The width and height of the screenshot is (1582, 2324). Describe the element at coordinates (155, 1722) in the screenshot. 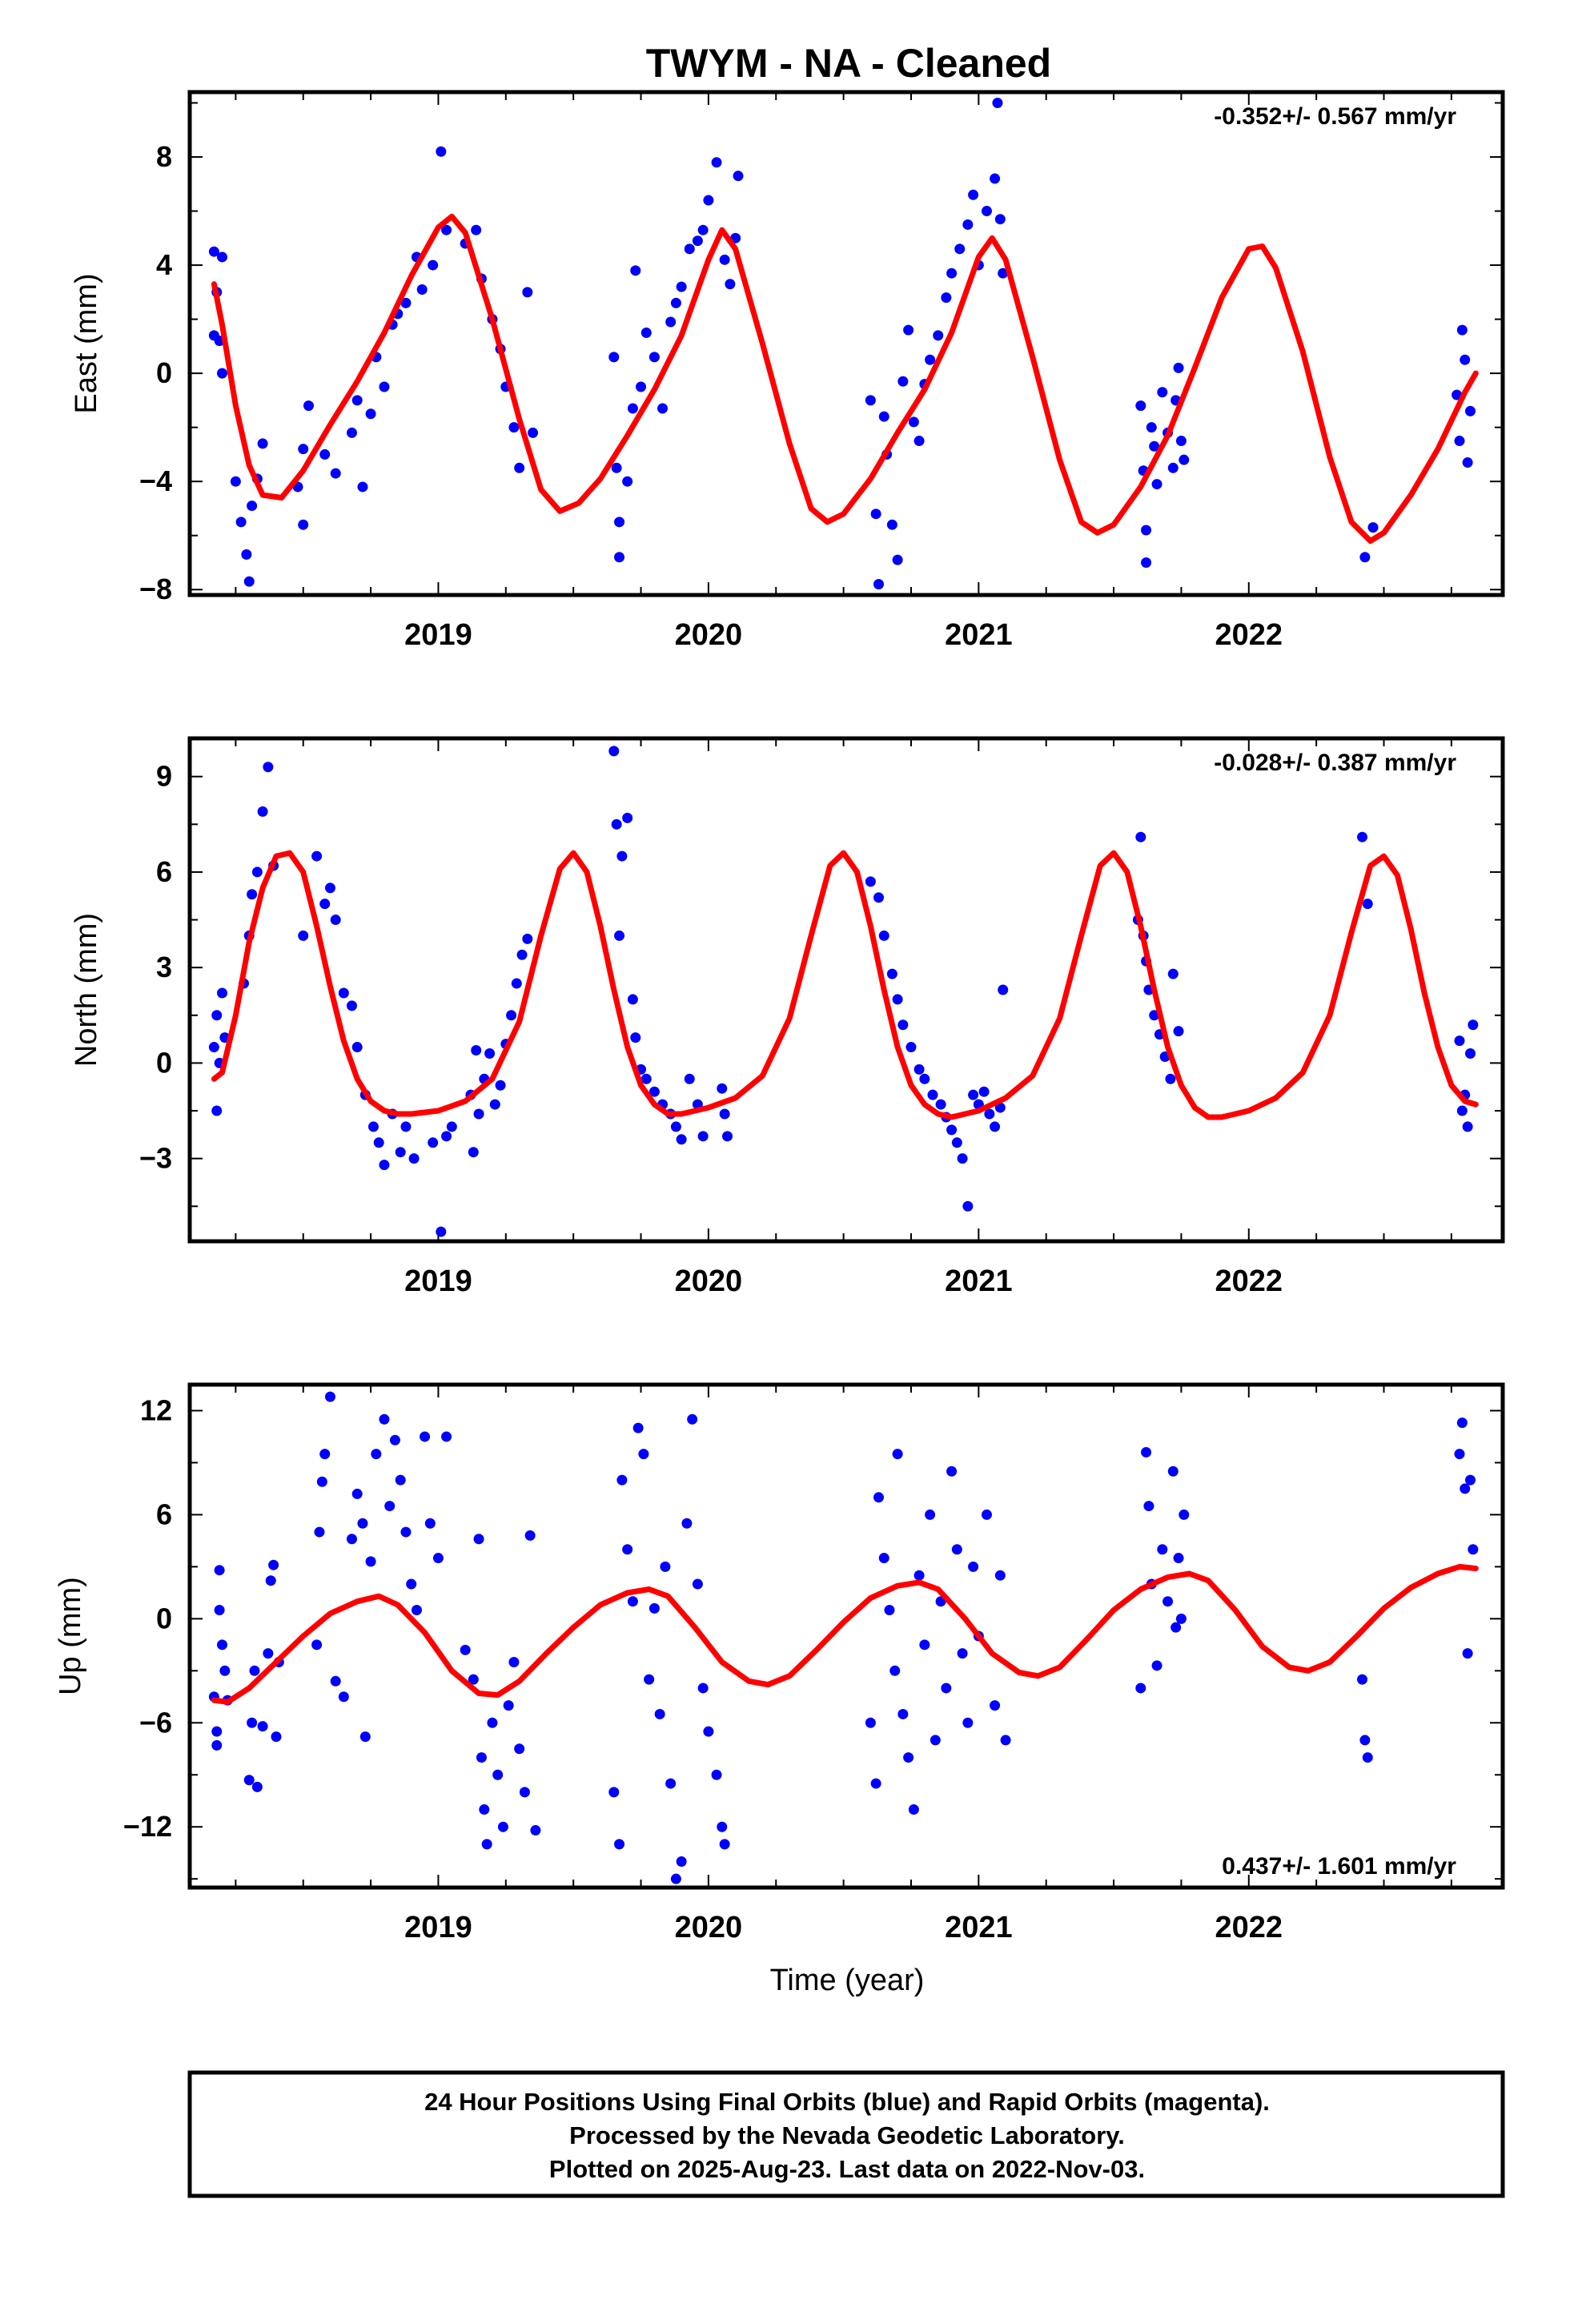

I see `y-tick-label: −6` at that location.